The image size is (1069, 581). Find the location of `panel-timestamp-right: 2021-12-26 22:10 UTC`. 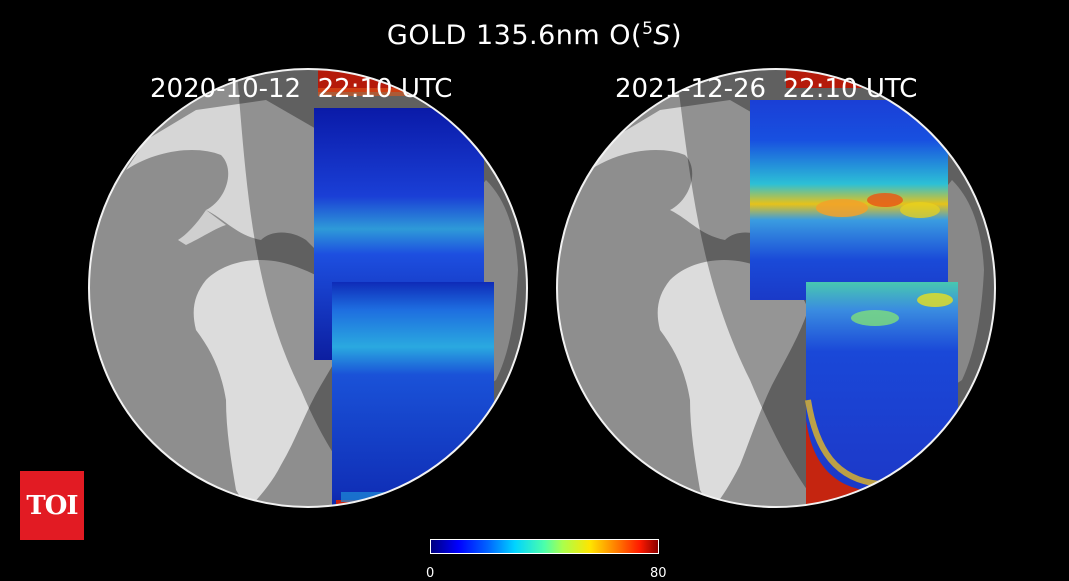

panel-timestamp-right: 2021-12-26 22:10 UTC is located at coordinates (766, 89).